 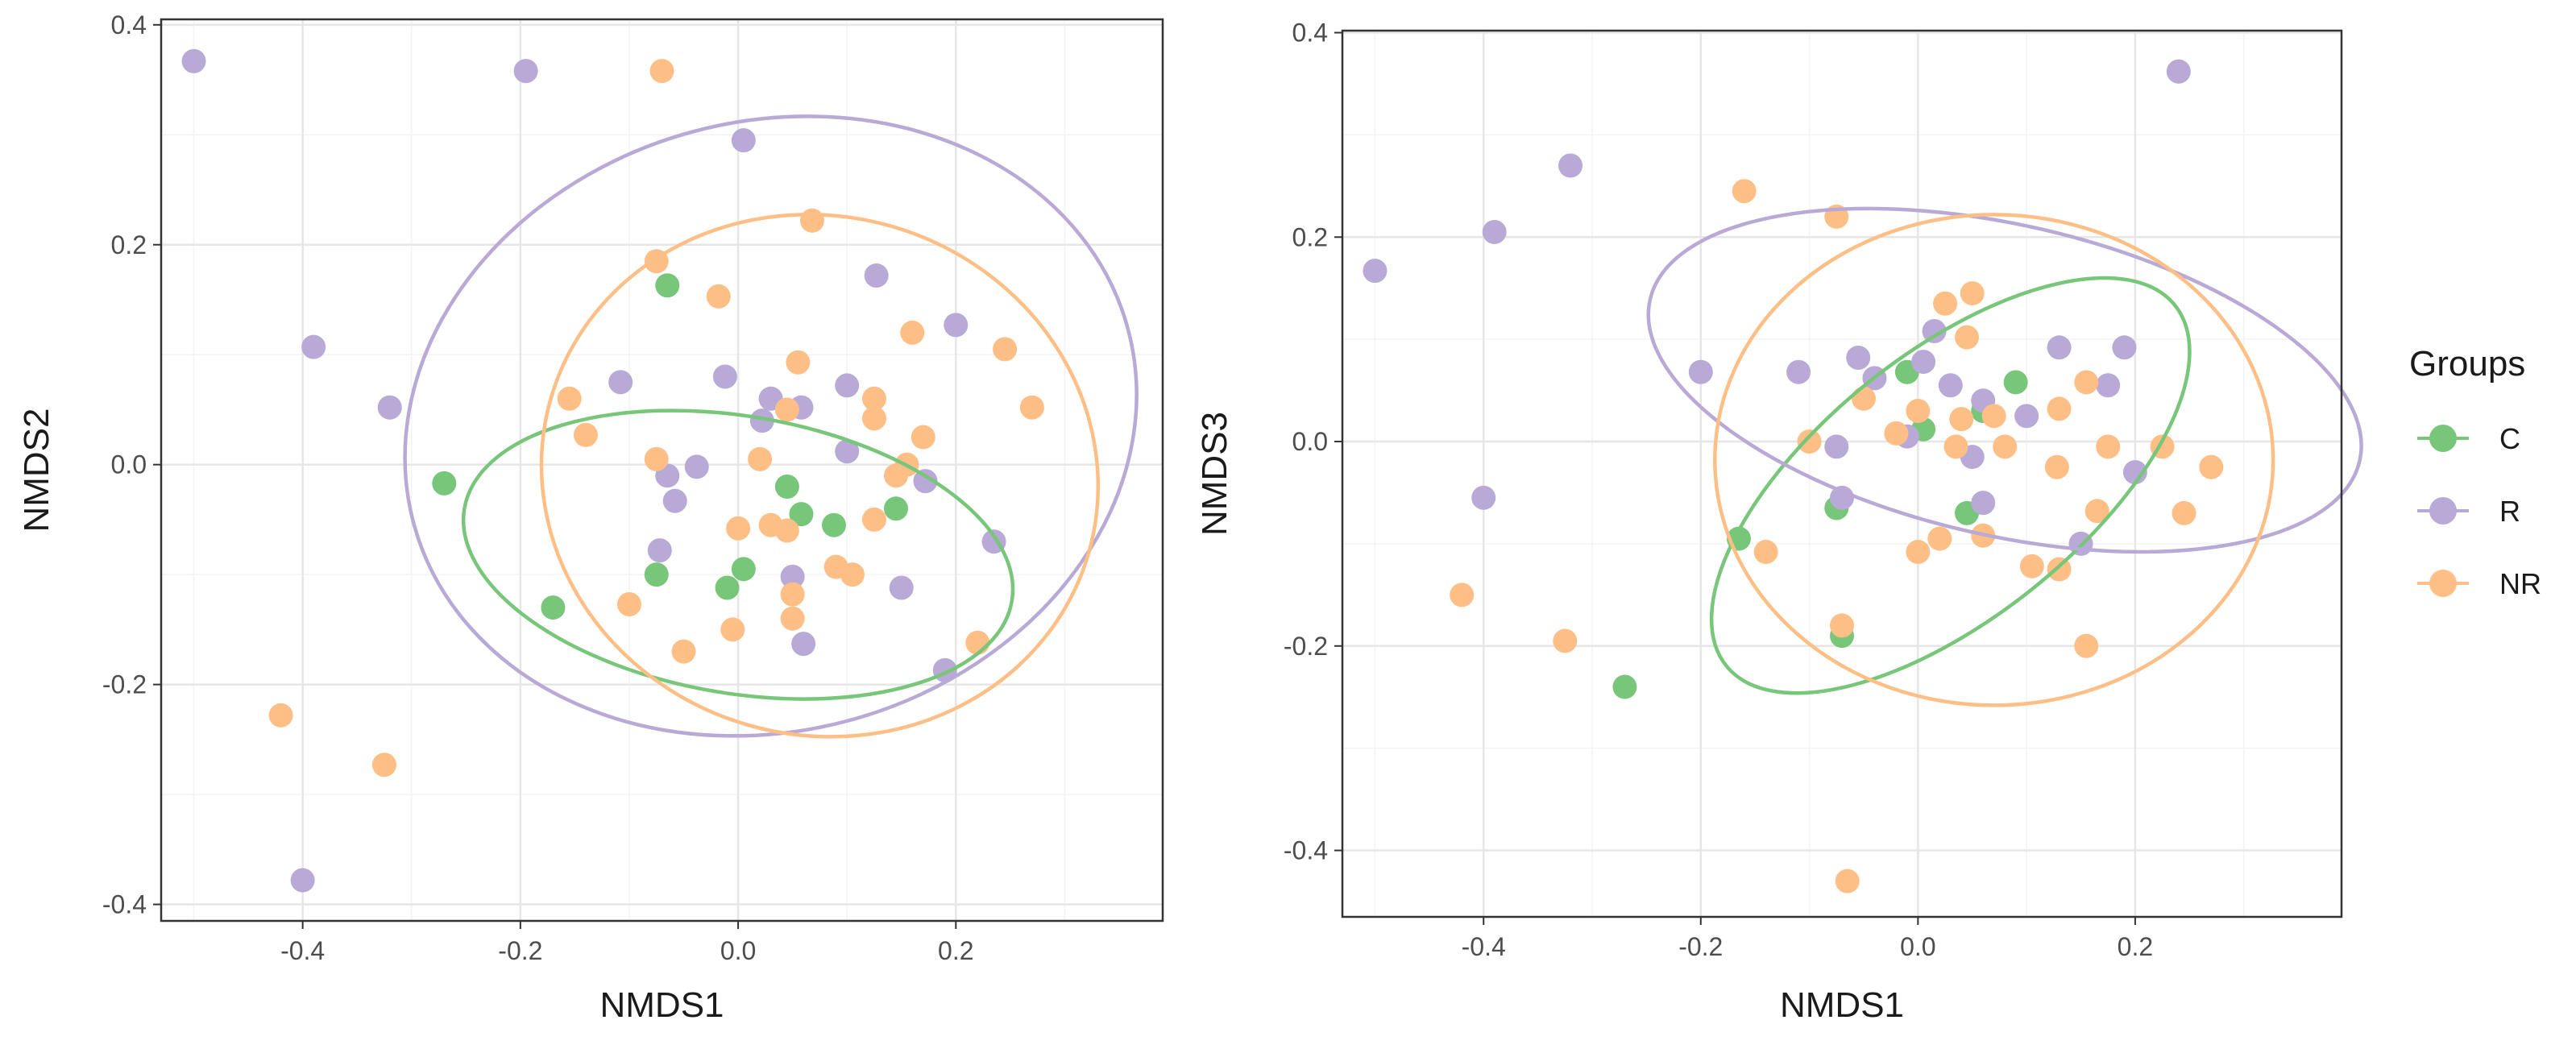 I want to click on nmds2-y-tick-label: -0.2, so click(x=124, y=684).